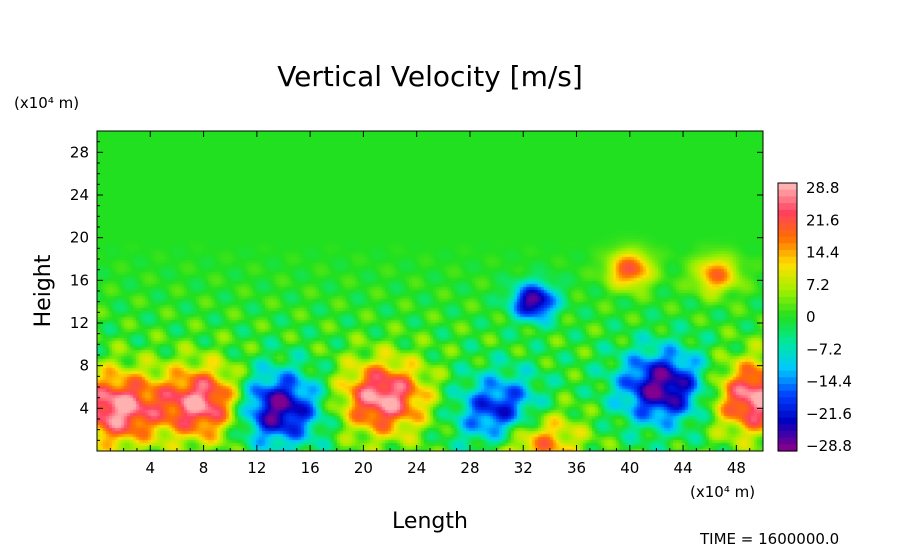 The height and width of the screenshot is (544, 904). What do you see at coordinates (683, 468) in the screenshot?
I see `x-tick-label: 44` at bounding box center [683, 468].